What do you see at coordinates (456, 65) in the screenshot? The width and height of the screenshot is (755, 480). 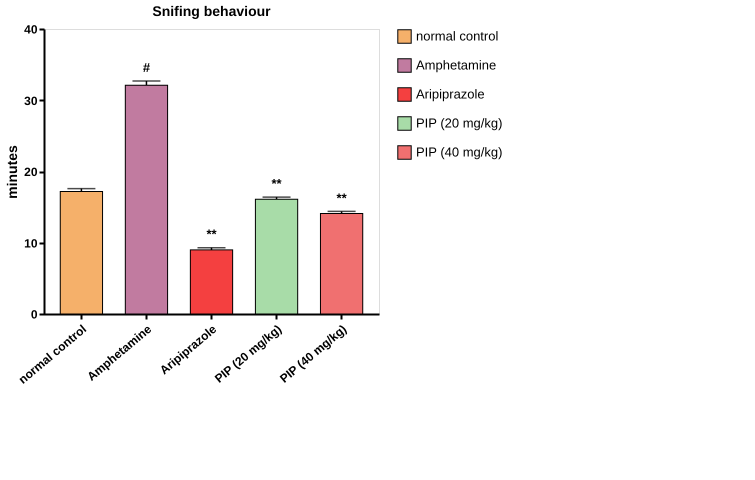 I see `legend-label: Amphetamine` at bounding box center [456, 65].